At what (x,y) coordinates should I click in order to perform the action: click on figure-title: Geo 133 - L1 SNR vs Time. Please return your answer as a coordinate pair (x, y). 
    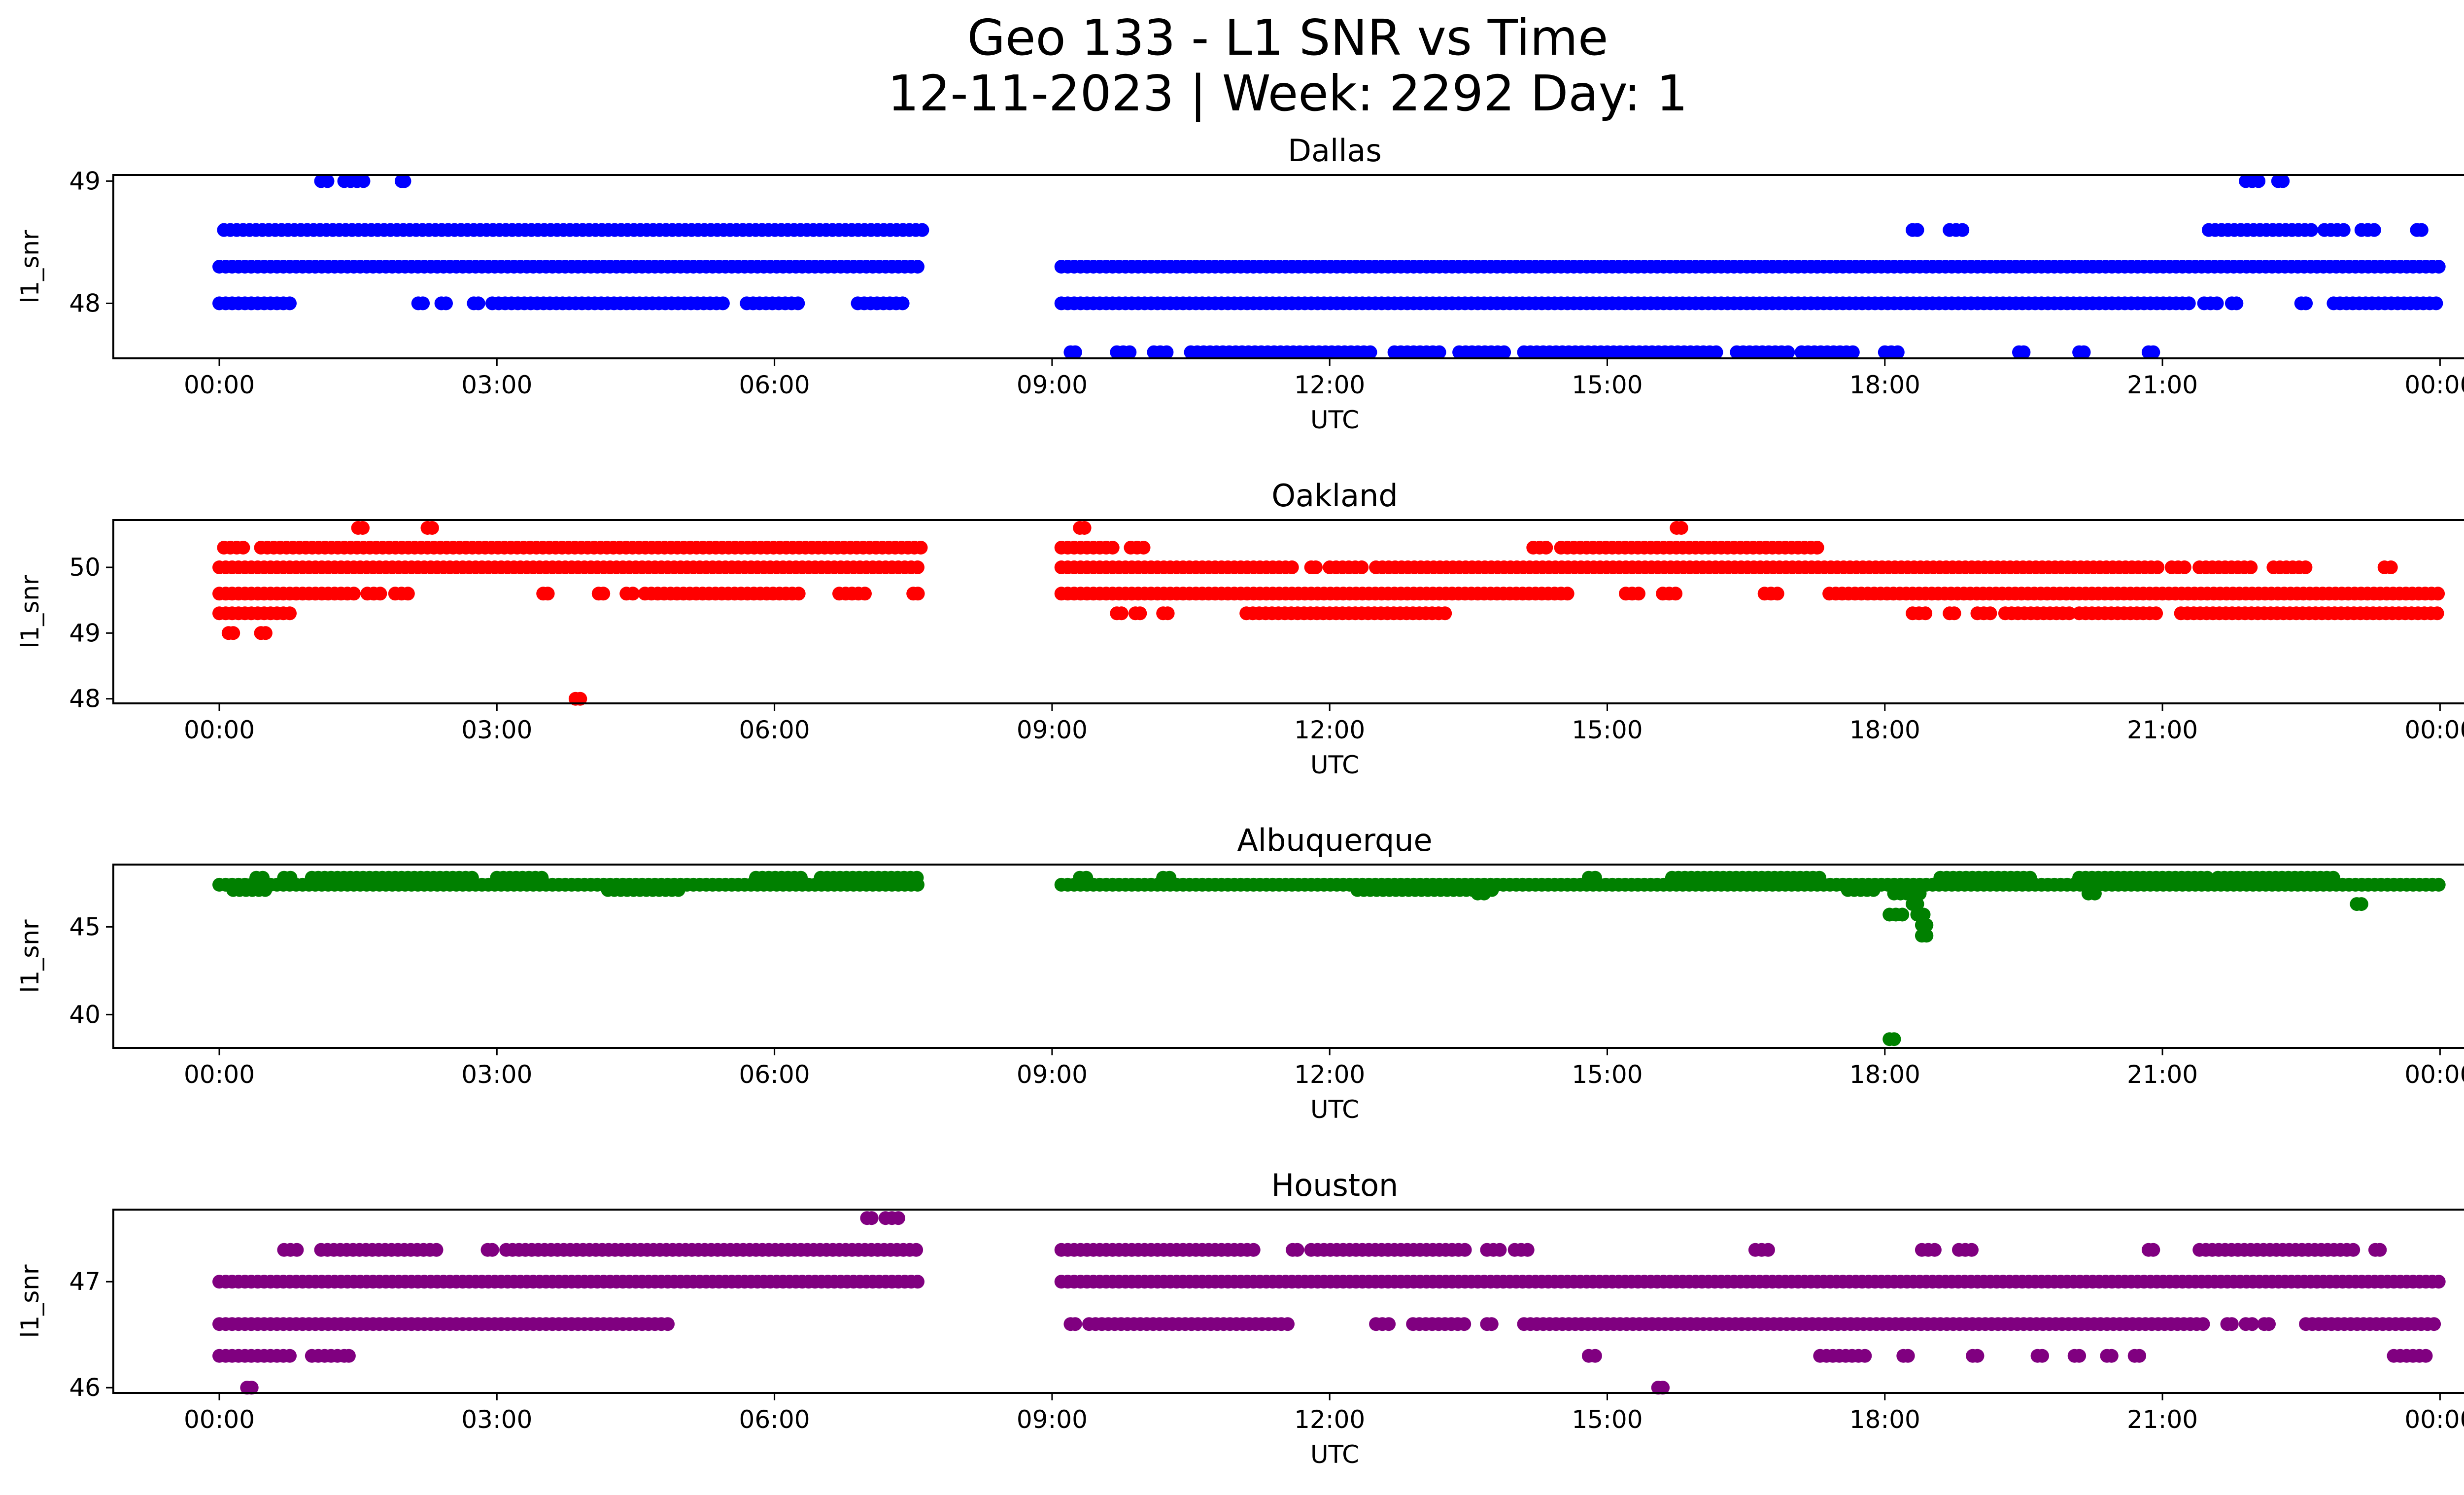
    Looking at the image, I should click on (1287, 38).